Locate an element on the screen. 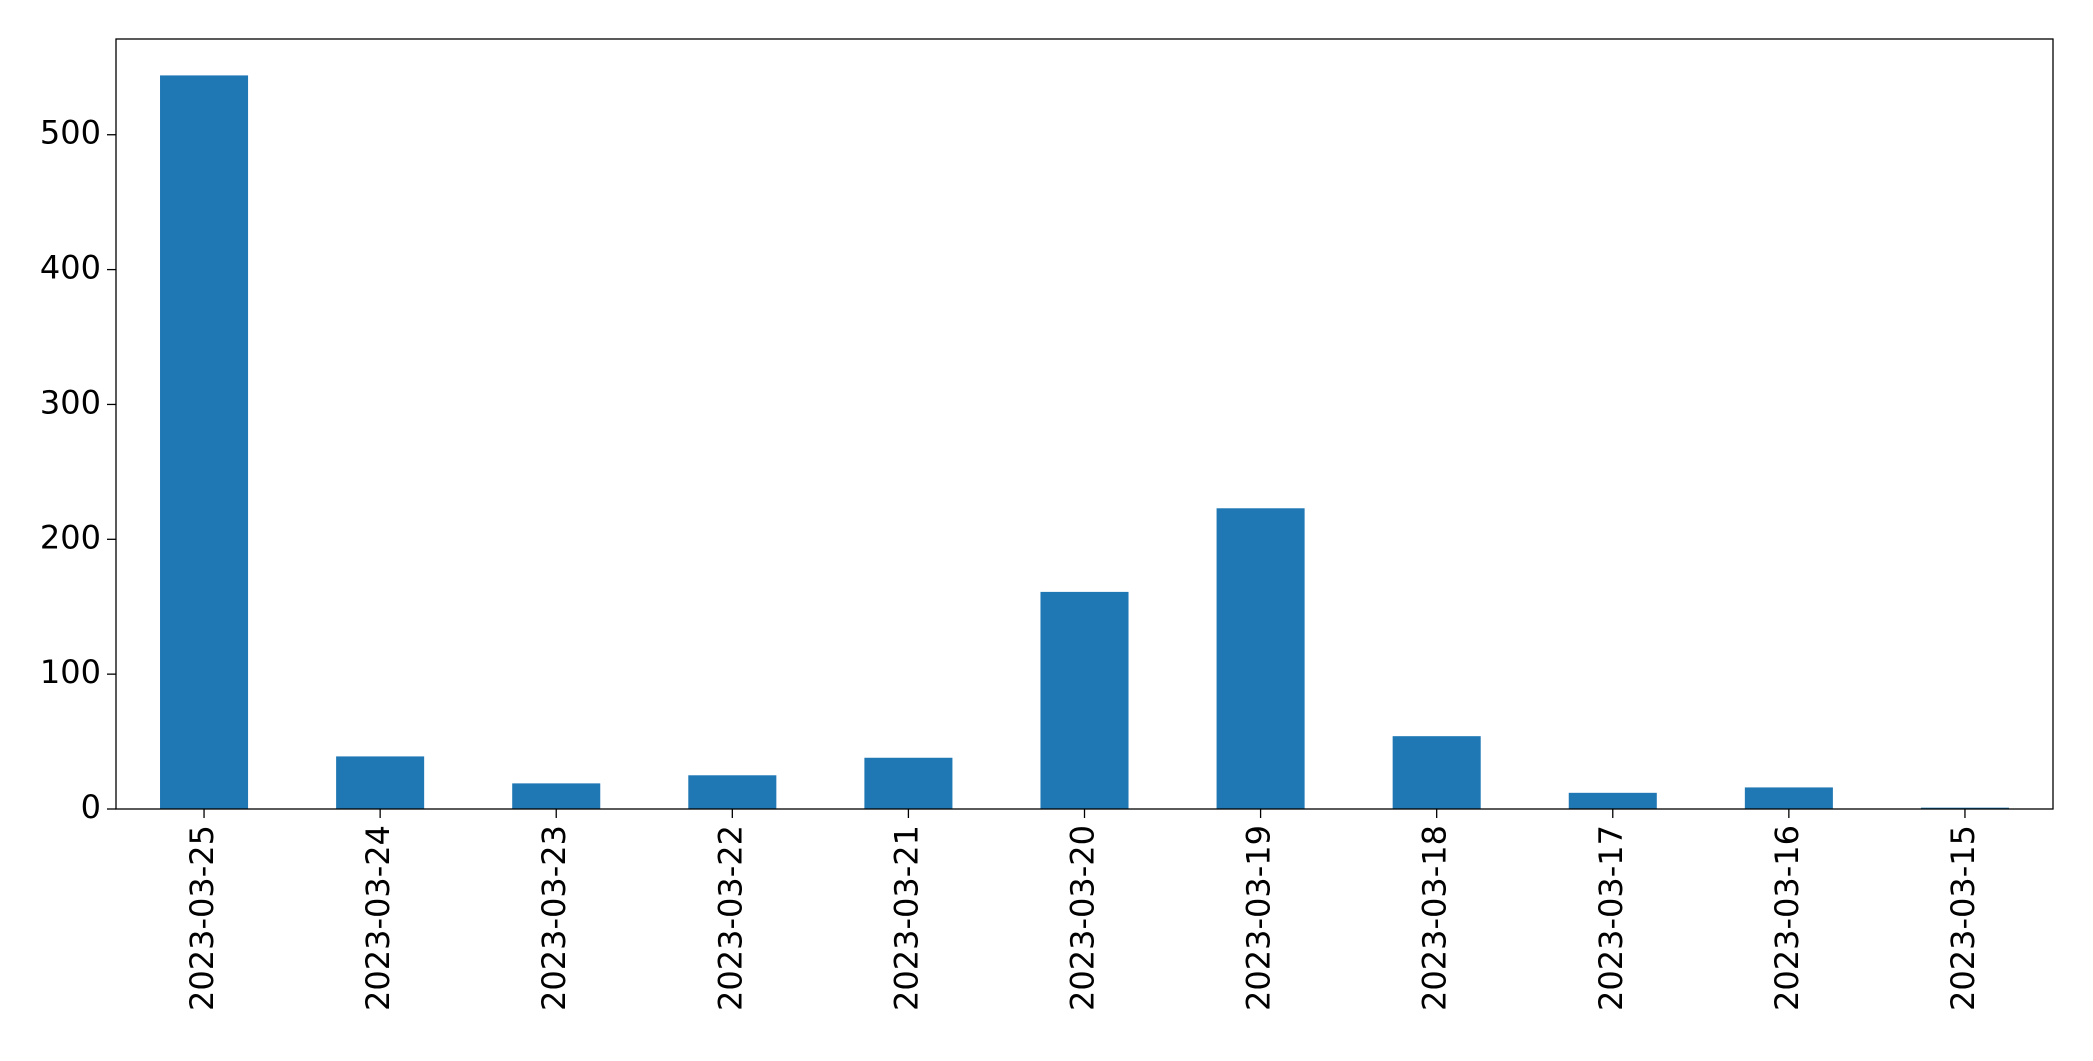 The width and height of the screenshot is (2093, 1061). x-tick-label: 2023-03-24 is located at coordinates (378, 918).